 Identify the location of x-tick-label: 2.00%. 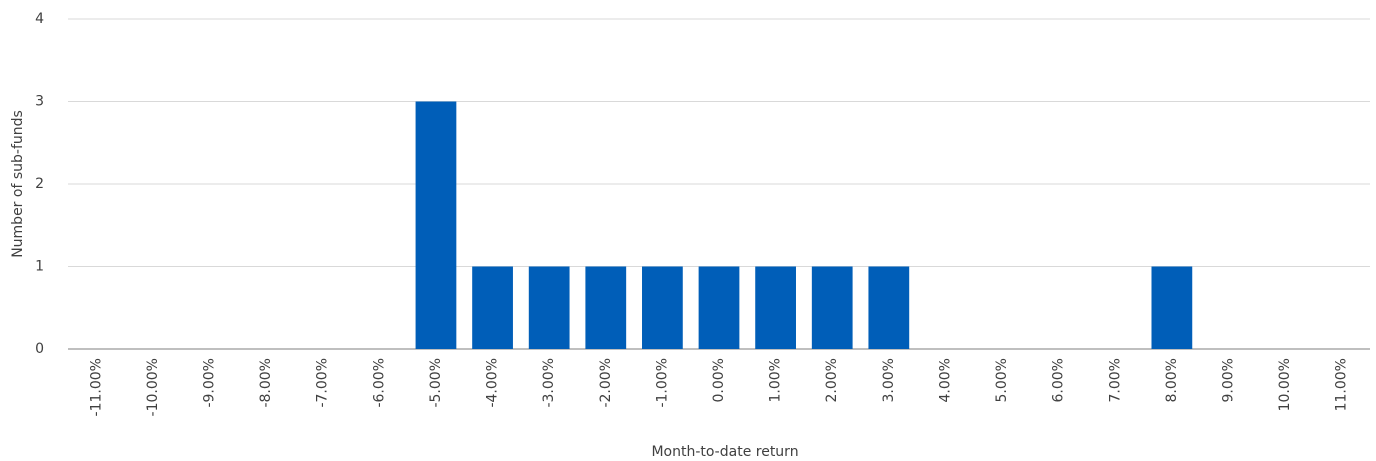
(832, 380).